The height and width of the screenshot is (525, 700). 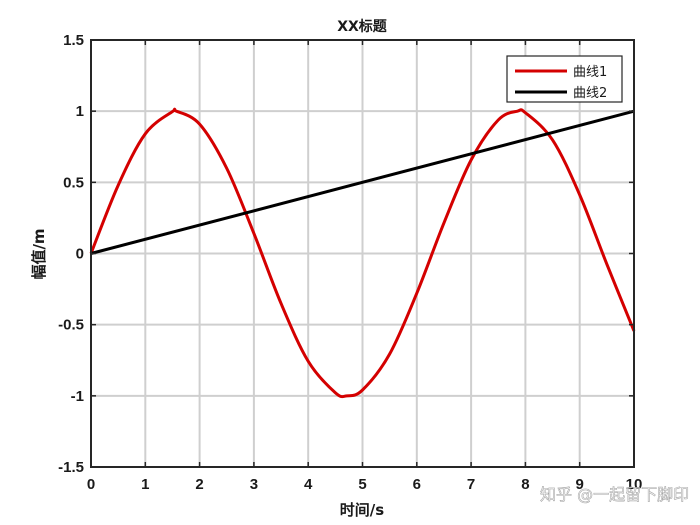 I want to click on y-tick-label: 0, so click(x=80, y=254).